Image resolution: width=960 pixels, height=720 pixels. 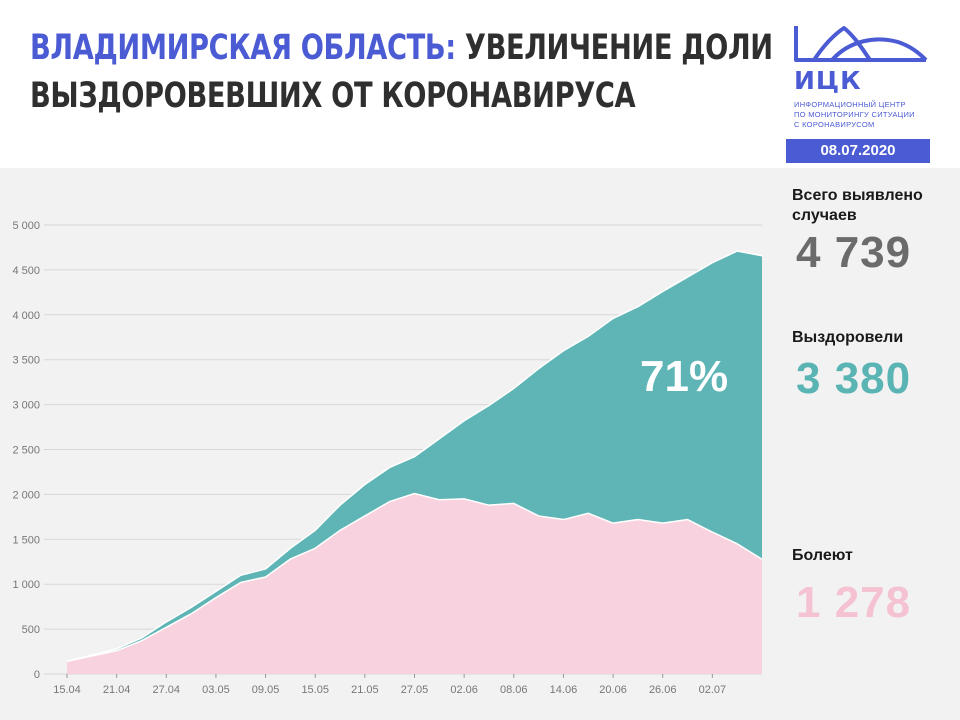 What do you see at coordinates (514, 690) in the screenshot?
I see `x-tick-label: 08.06` at bounding box center [514, 690].